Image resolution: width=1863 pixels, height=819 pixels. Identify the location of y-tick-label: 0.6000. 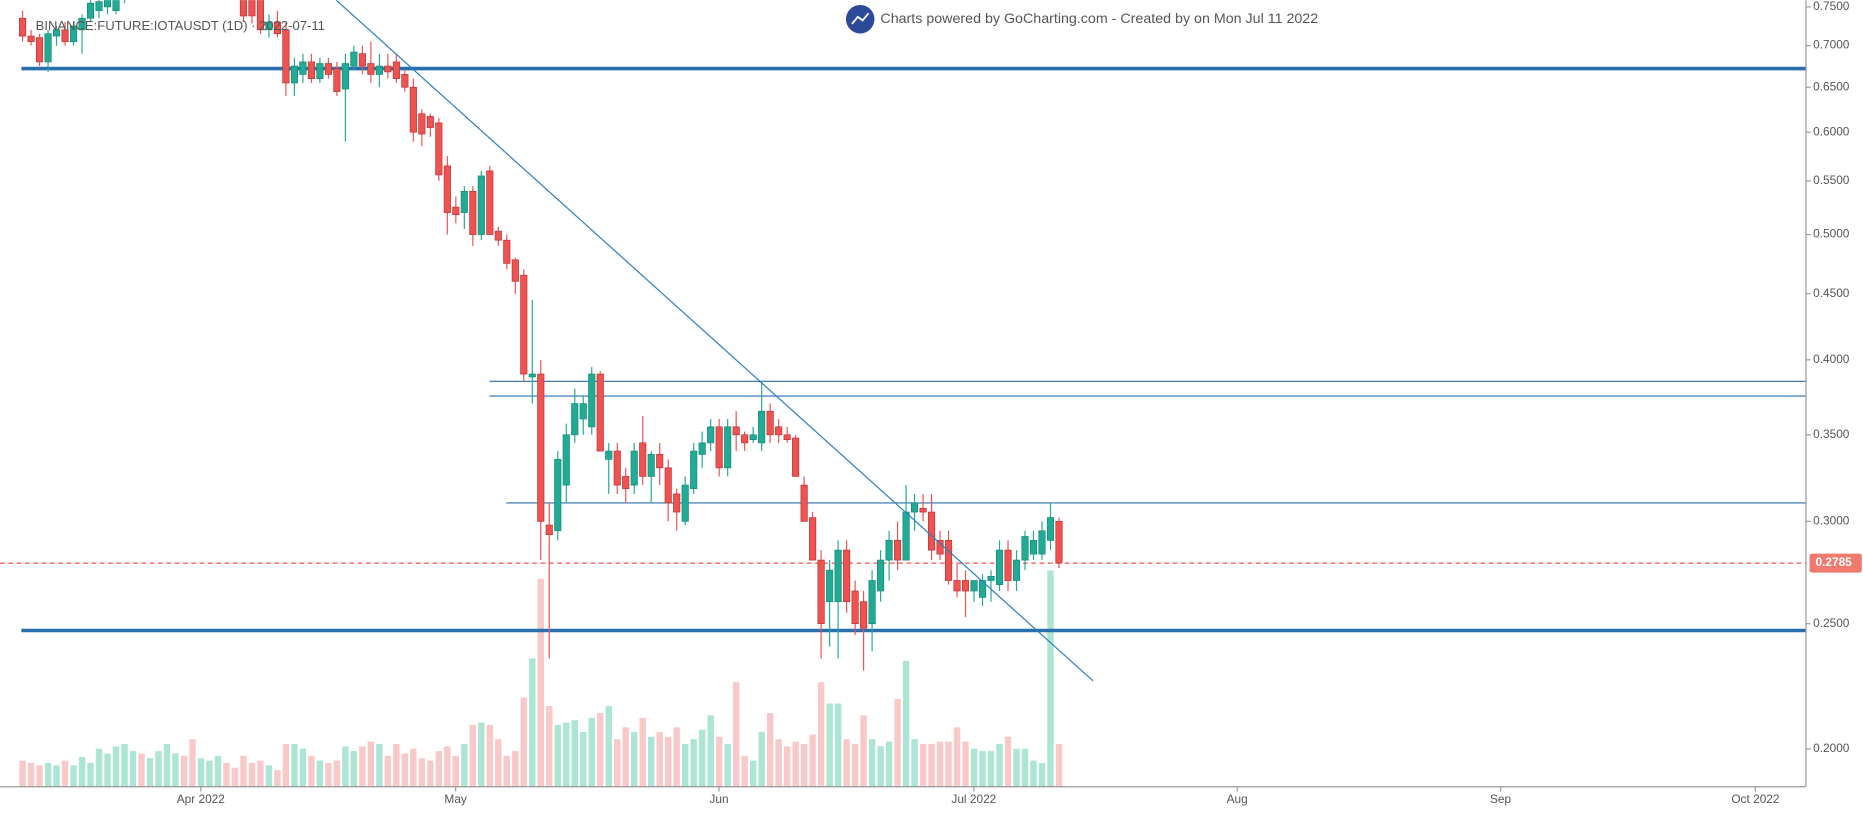
(1831, 131).